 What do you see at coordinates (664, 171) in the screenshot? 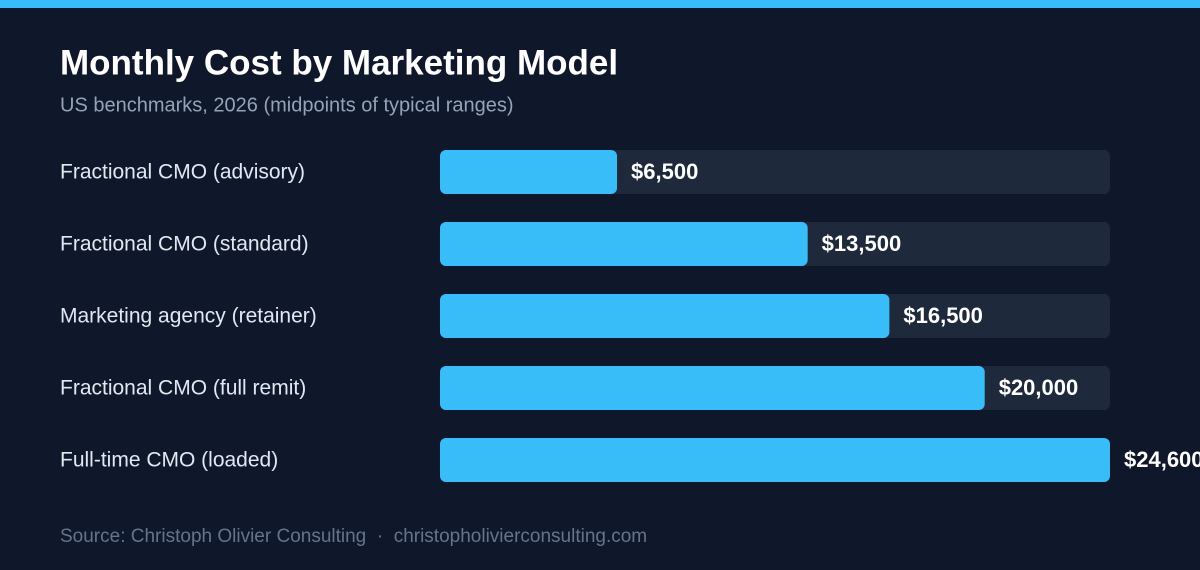
I see `value-label: $6,500` at bounding box center [664, 171].